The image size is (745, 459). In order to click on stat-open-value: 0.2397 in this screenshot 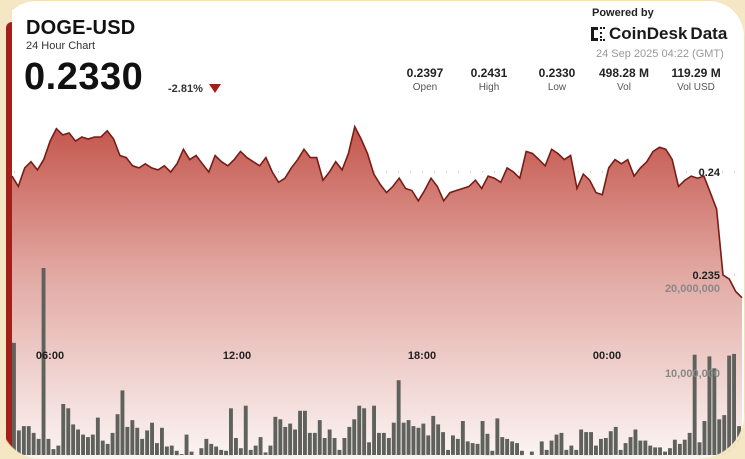, I will do `click(425, 73)`.